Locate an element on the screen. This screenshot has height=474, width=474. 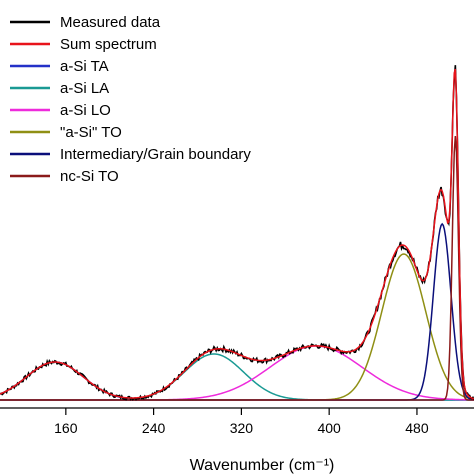
legend-label: nc-Si TO is located at coordinates (89, 176).